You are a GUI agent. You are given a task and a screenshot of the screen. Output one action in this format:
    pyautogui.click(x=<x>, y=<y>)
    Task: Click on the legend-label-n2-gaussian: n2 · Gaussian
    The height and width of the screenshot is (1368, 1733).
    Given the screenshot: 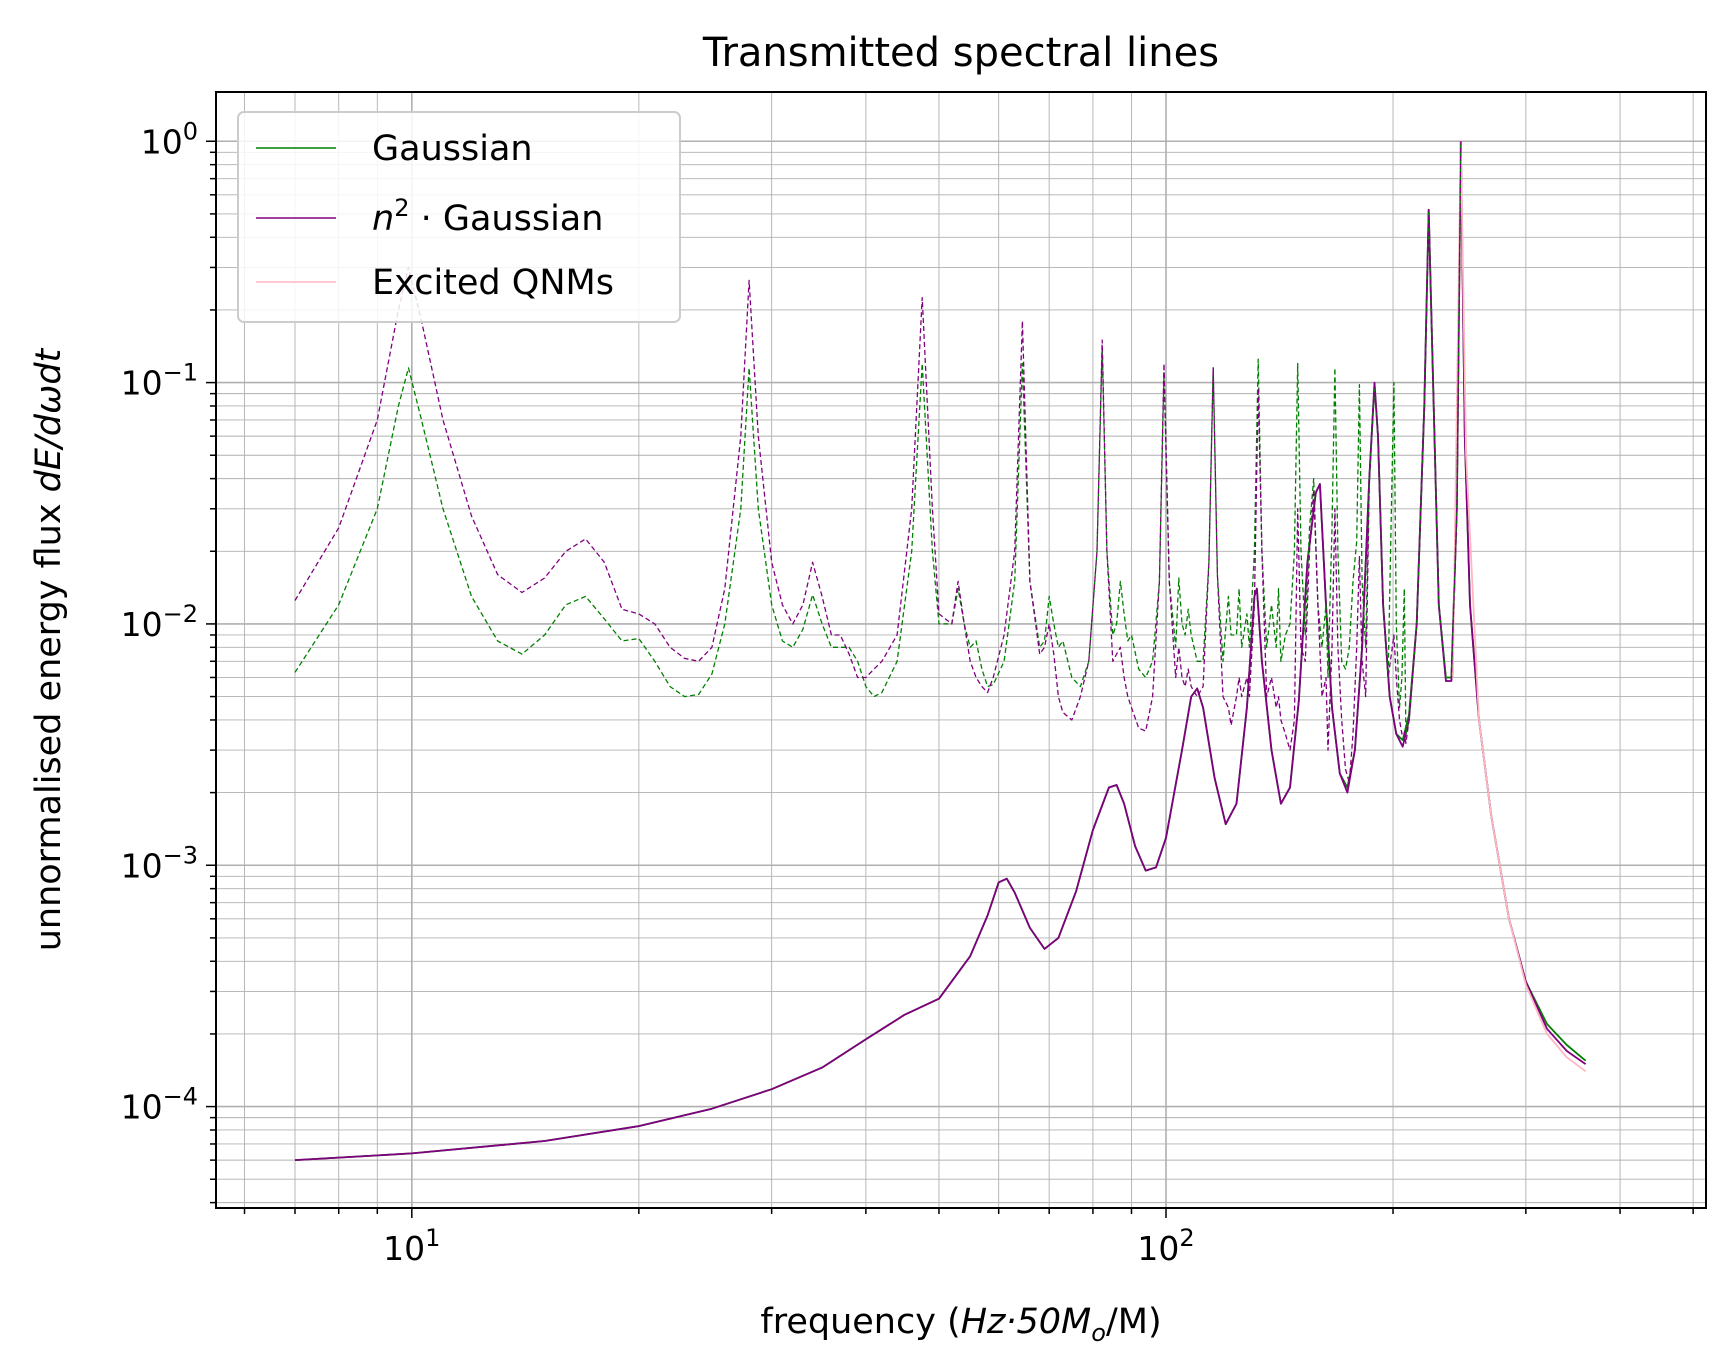 What is the action you would take?
    pyautogui.click(x=487, y=216)
    